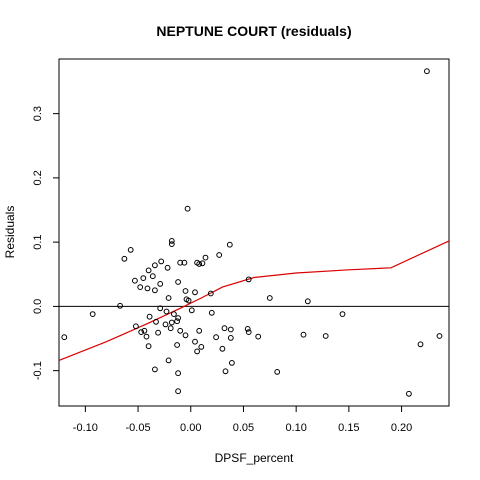  What do you see at coordinates (38, 241) in the screenshot?
I see `y-tick-label: 0.1` at bounding box center [38, 241].